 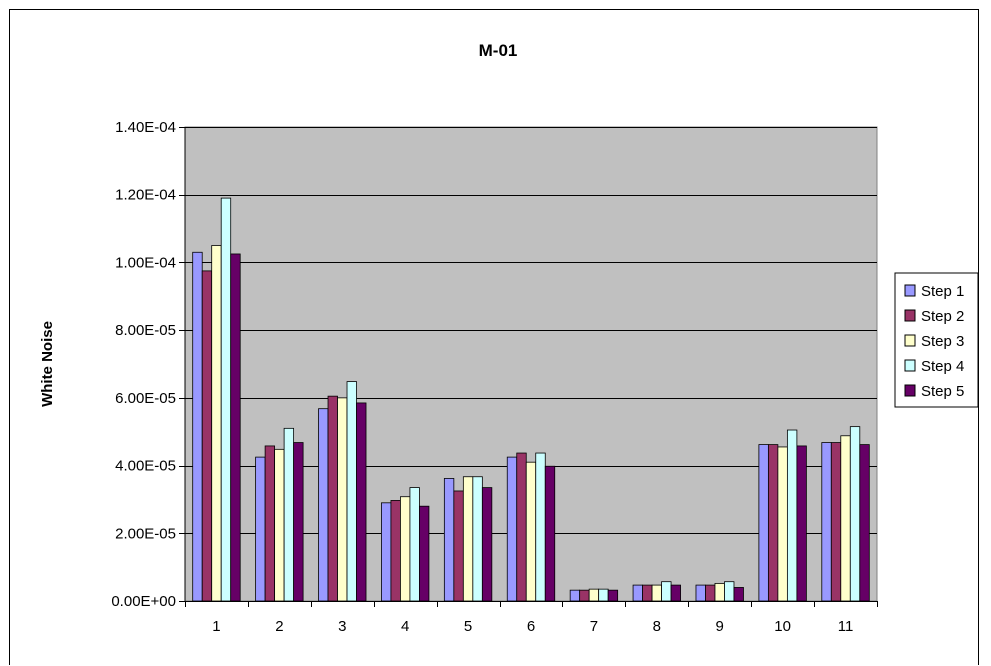 What do you see at coordinates (720, 626) in the screenshot?
I see `x-tick-label: 9` at bounding box center [720, 626].